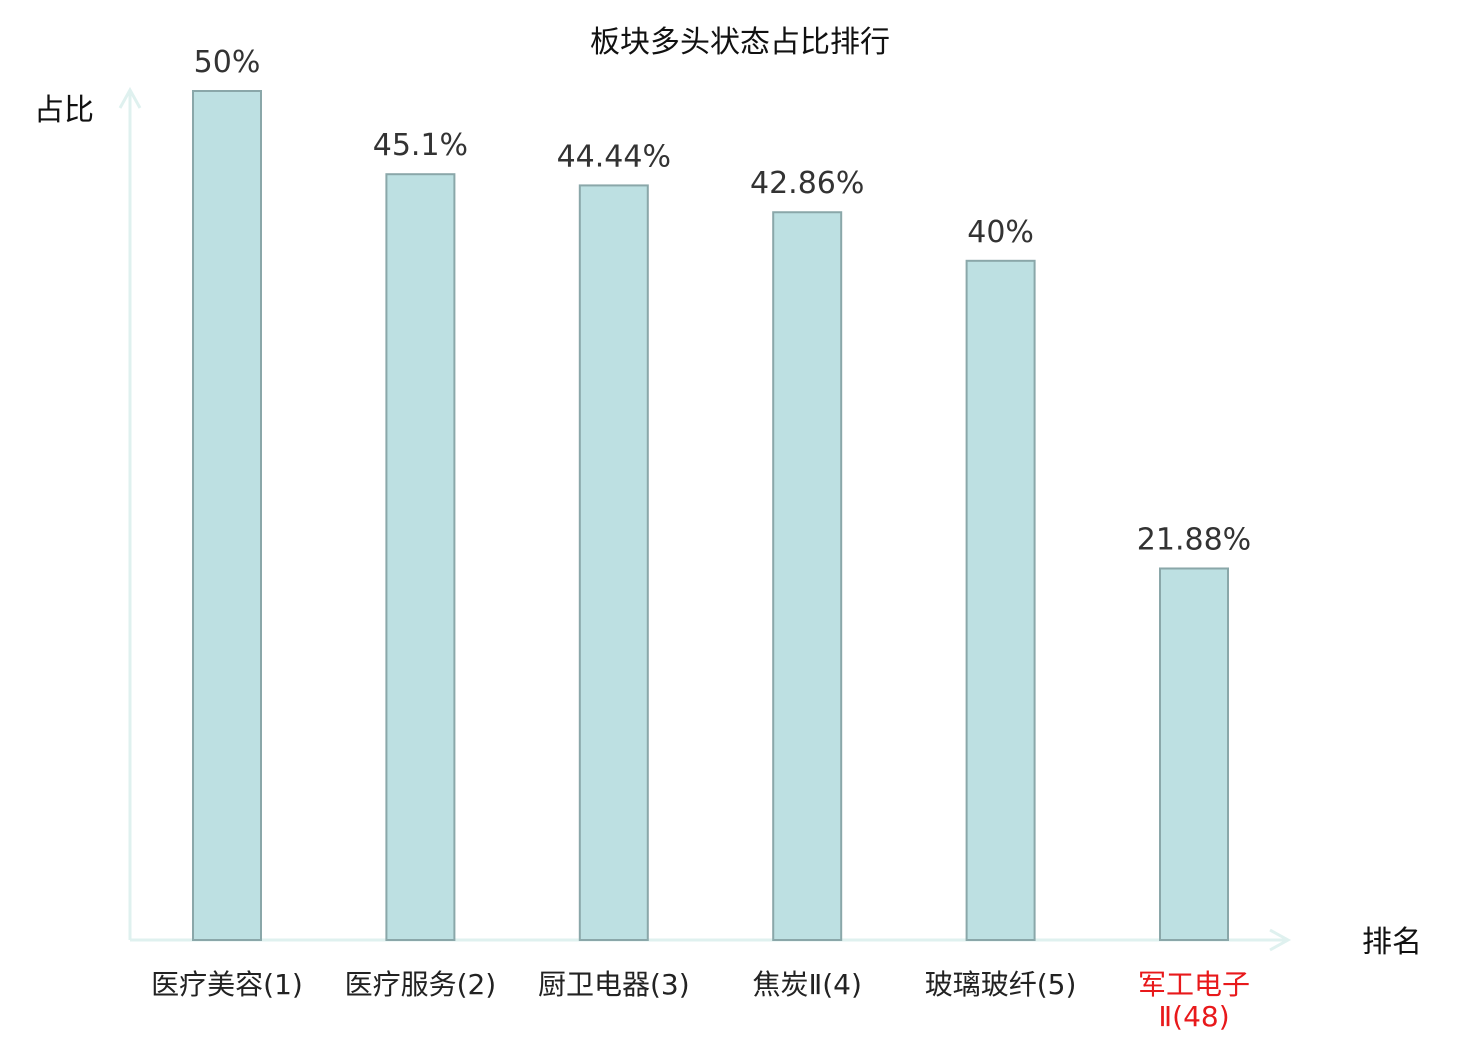 The width and height of the screenshot is (1480, 1040). I want to click on data-label-3: 44.44%, so click(614, 156).